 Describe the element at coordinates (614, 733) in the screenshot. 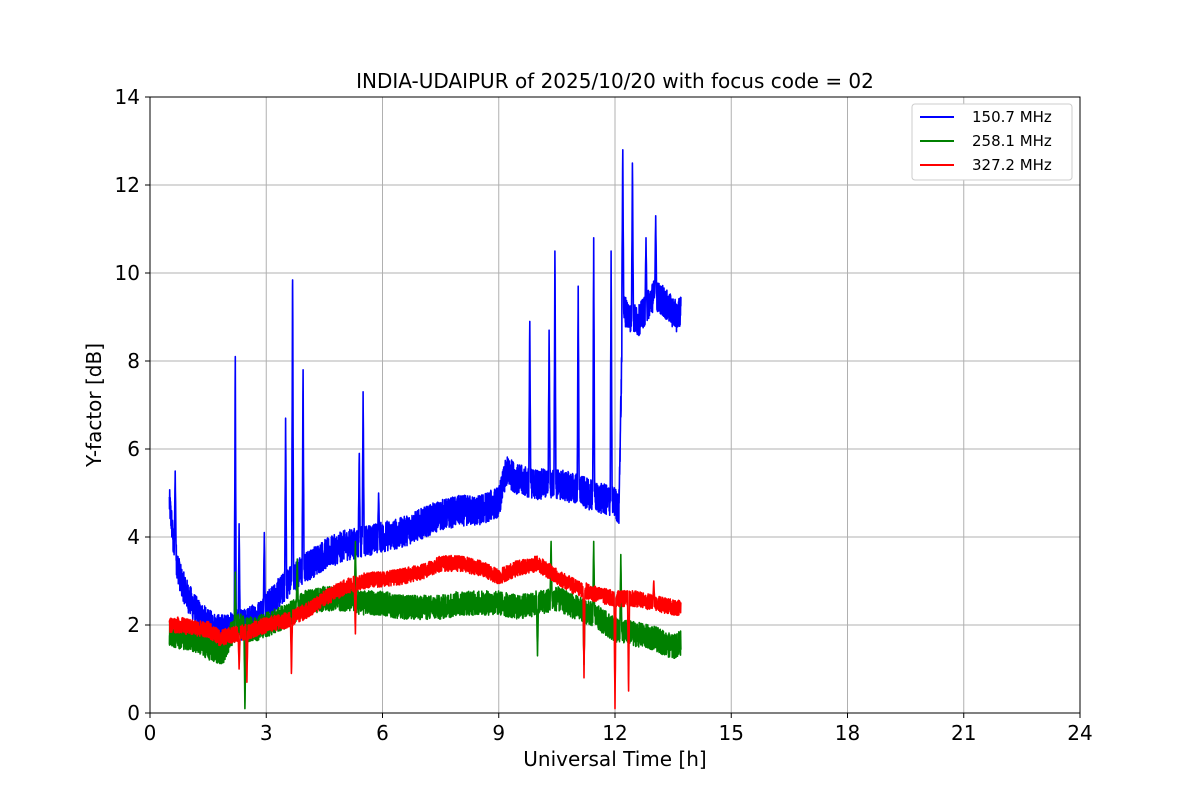

I see `x-tick-label: 12` at that location.